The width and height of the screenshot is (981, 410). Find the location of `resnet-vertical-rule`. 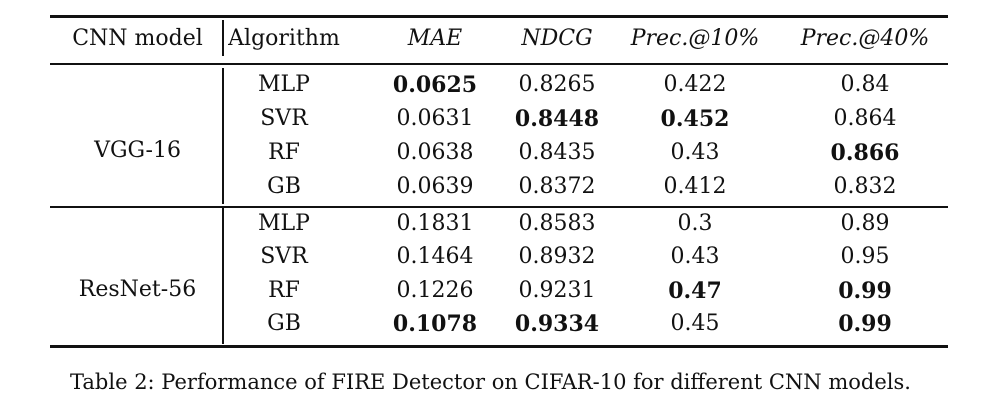

resnet-vertical-rule is located at coordinates (223, 276).